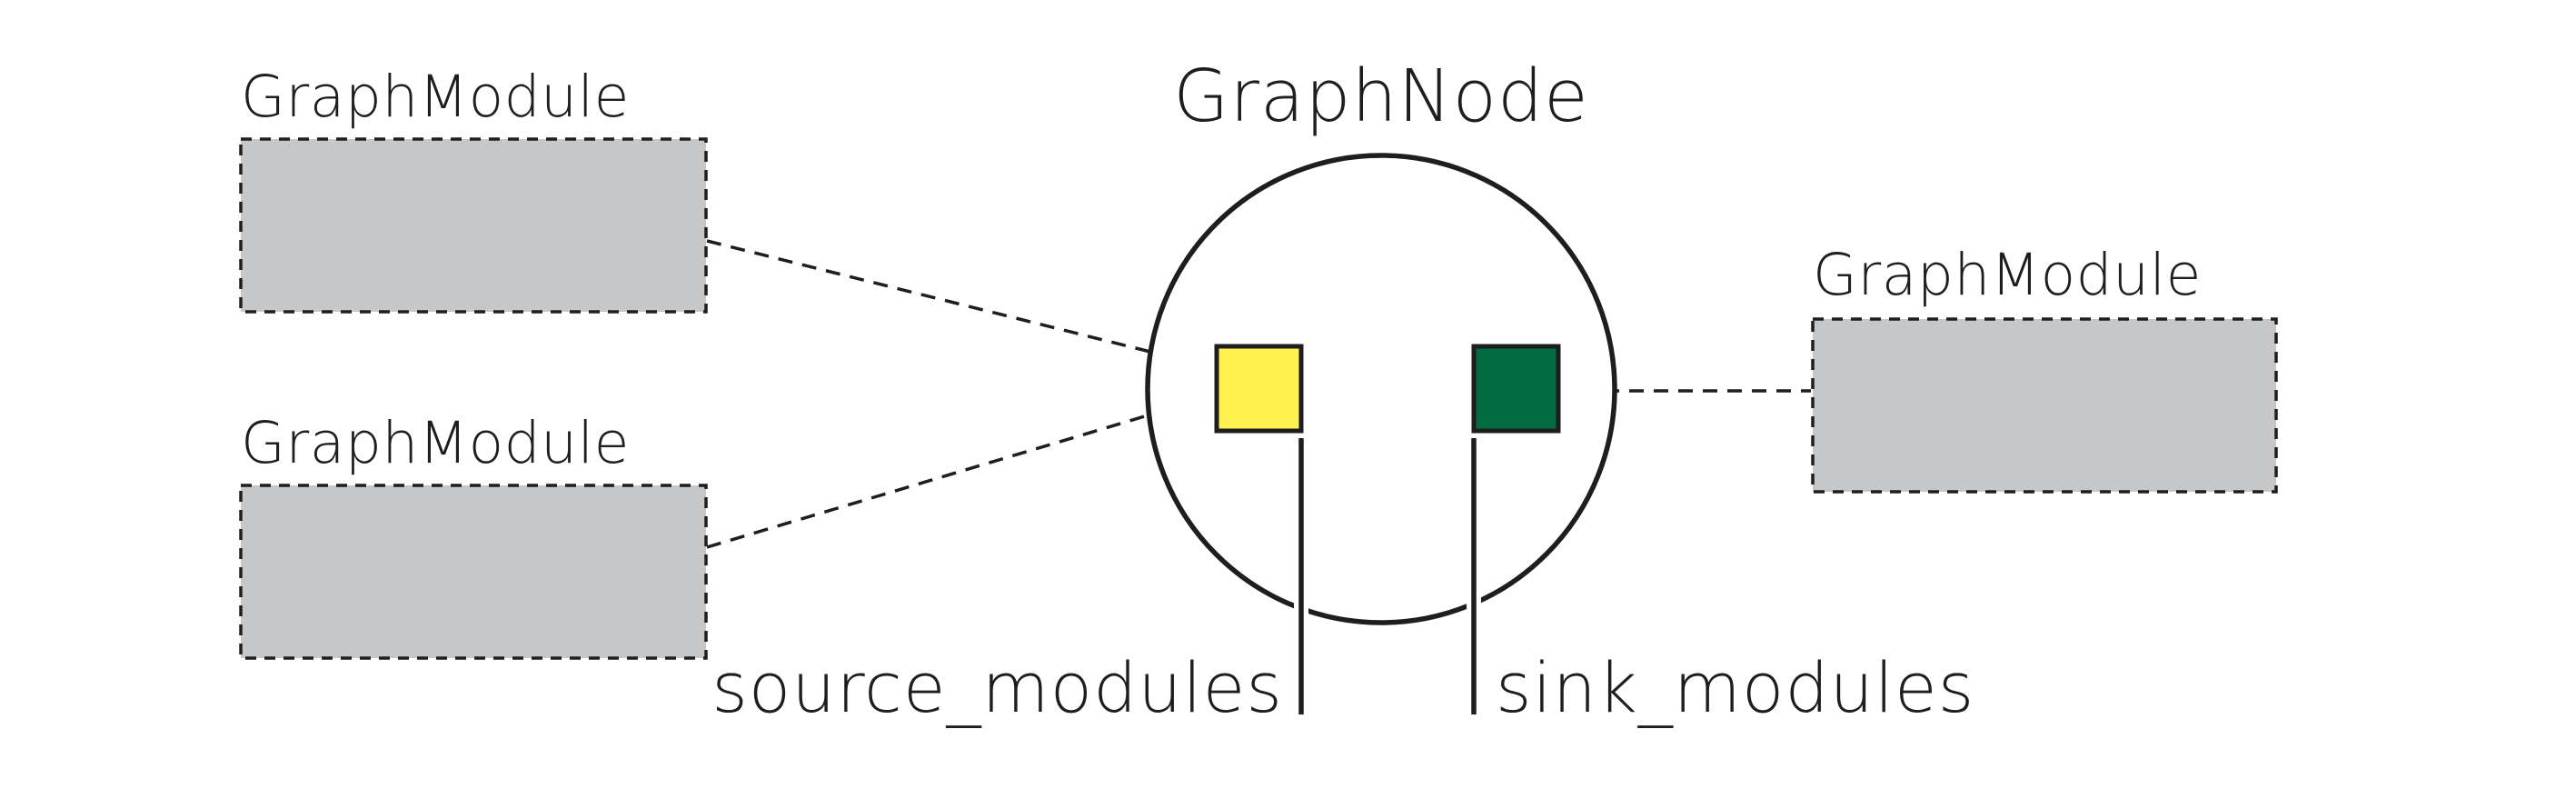 The width and height of the screenshot is (2576, 789). Describe the element at coordinates (1381, 97) in the screenshot. I see `graph-node-label: GraphNode` at that location.